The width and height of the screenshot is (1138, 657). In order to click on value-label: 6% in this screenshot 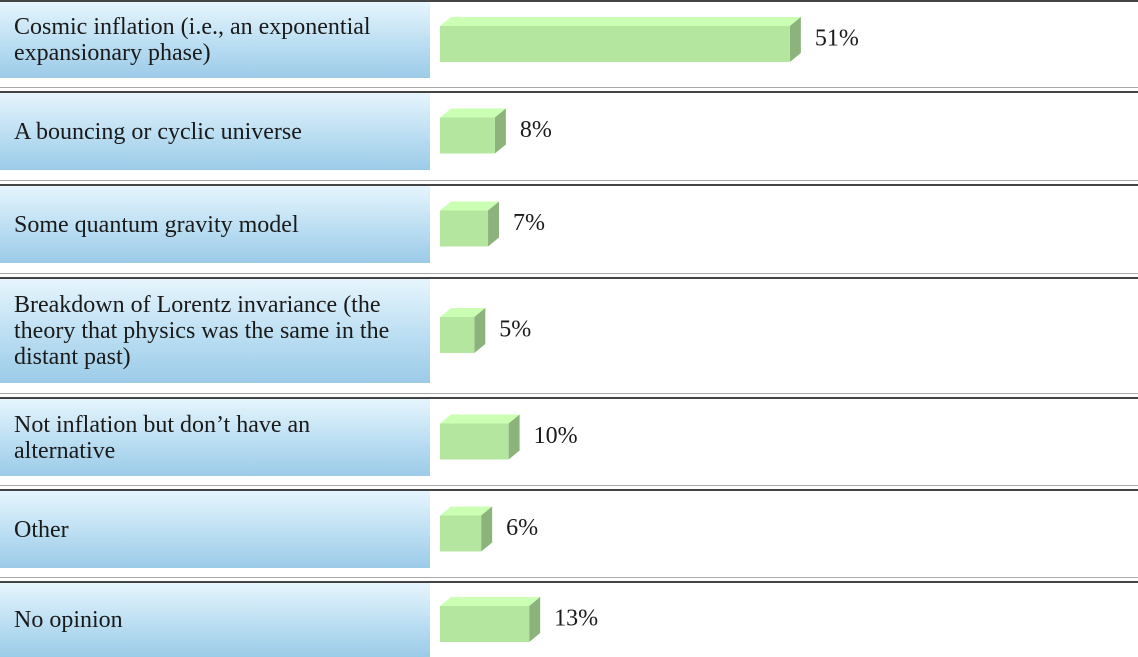, I will do `click(522, 528)`.